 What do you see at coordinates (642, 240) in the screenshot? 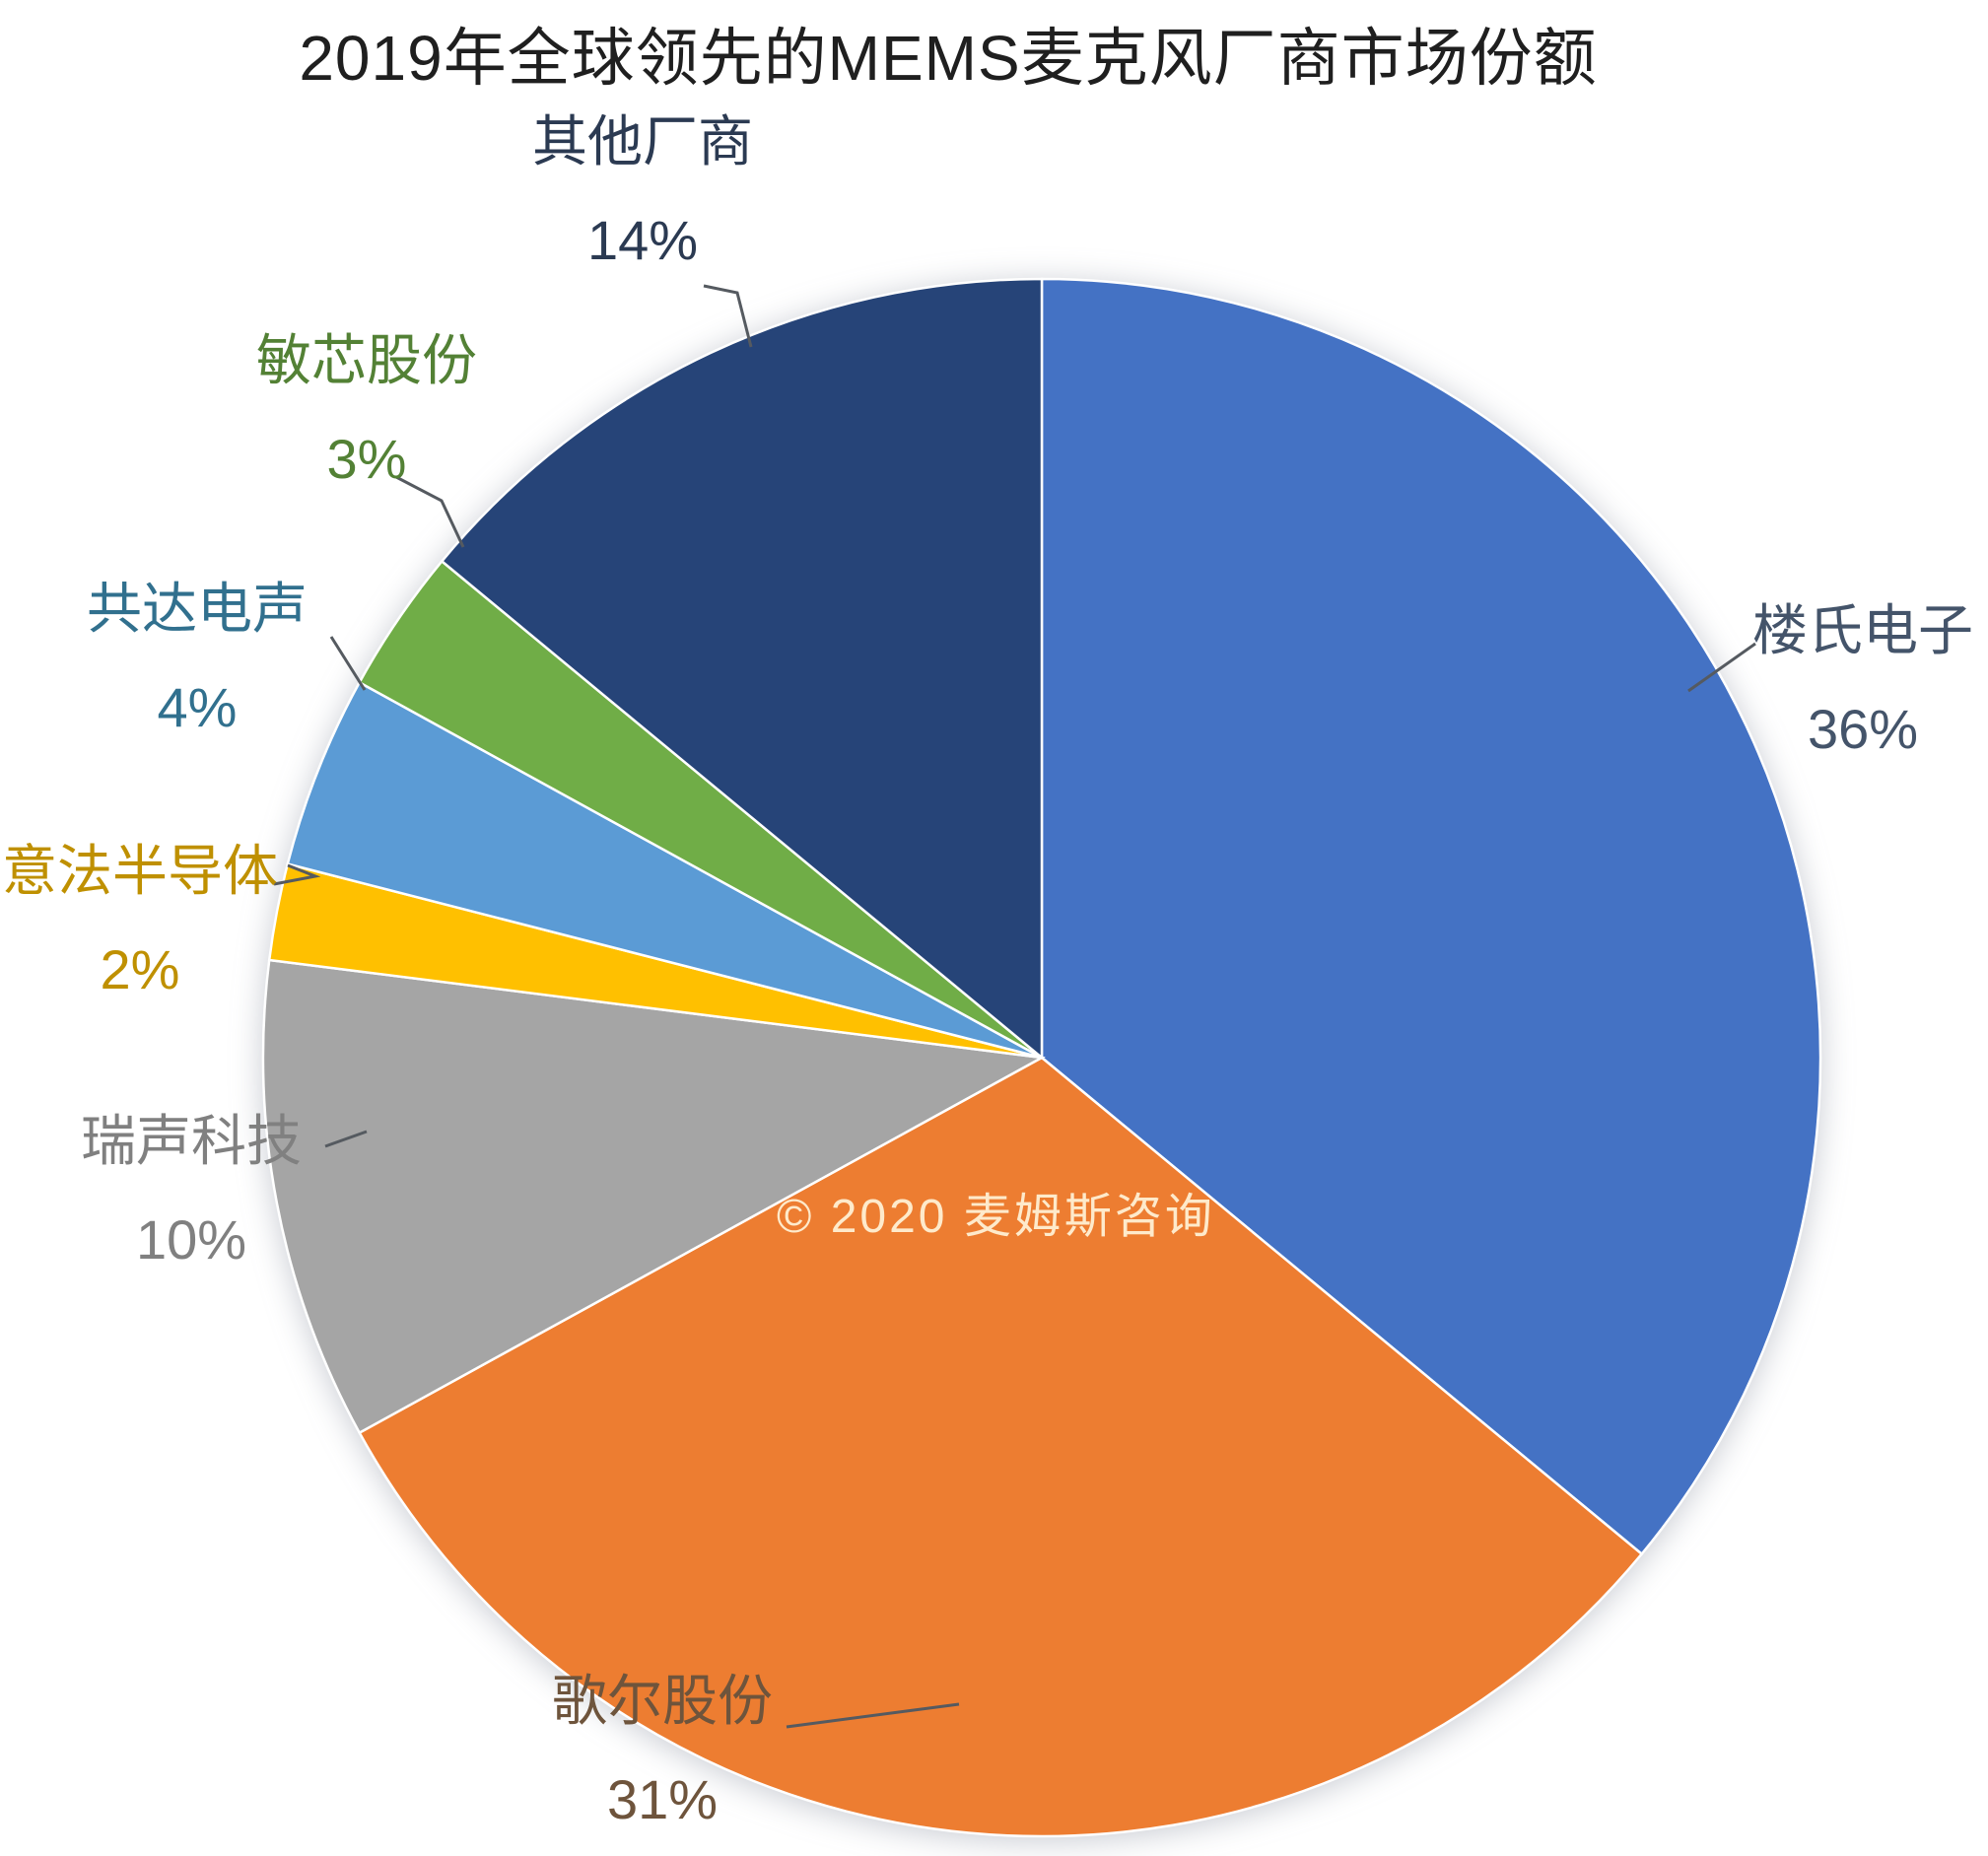
I see `label-others-pct: 14%` at bounding box center [642, 240].